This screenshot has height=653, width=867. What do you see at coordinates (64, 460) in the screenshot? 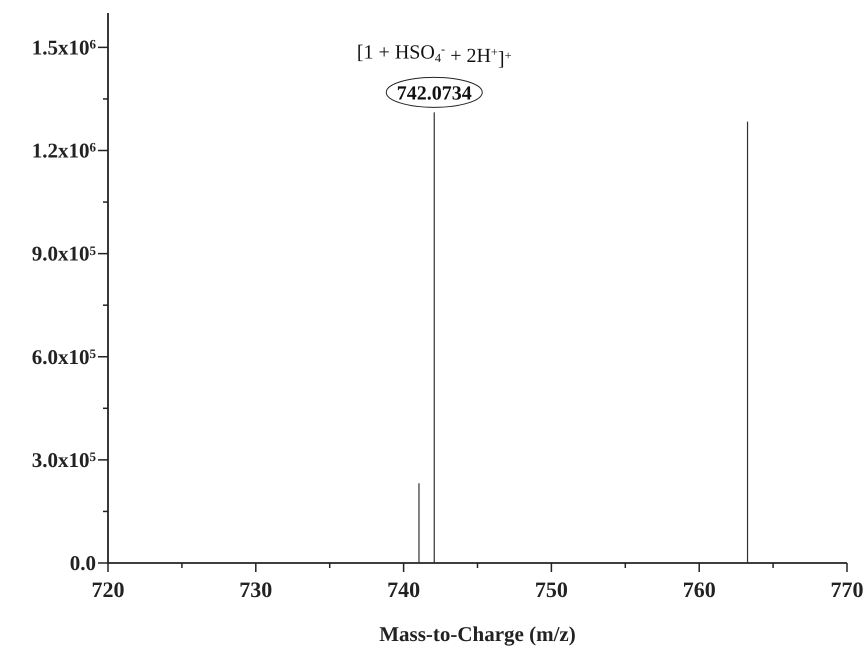
I see `y-tick-label: 3.0x10$^{5}$` at bounding box center [64, 460].